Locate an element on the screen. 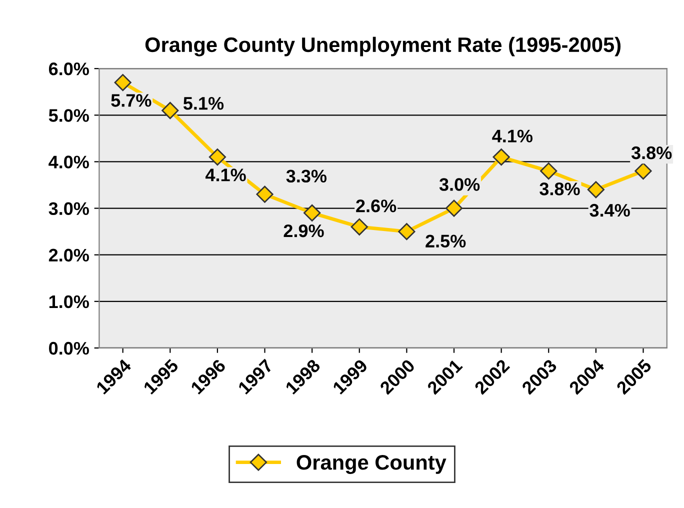  y-tick-label: 3.0% is located at coordinates (68, 209).